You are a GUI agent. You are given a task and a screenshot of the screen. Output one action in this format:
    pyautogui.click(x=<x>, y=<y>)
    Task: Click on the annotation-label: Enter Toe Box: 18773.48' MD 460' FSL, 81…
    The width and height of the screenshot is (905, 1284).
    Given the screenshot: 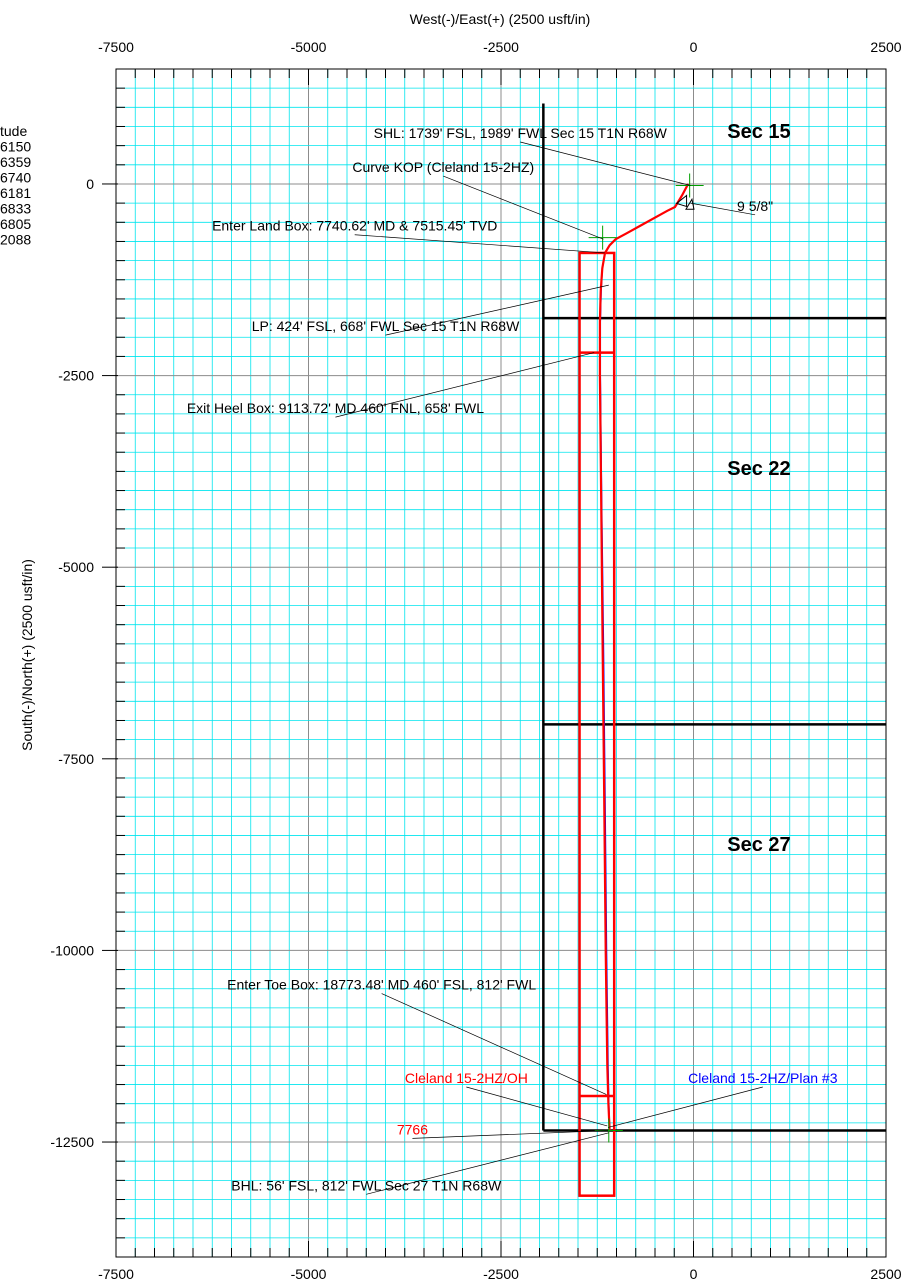 What is the action you would take?
    pyautogui.click(x=381, y=985)
    